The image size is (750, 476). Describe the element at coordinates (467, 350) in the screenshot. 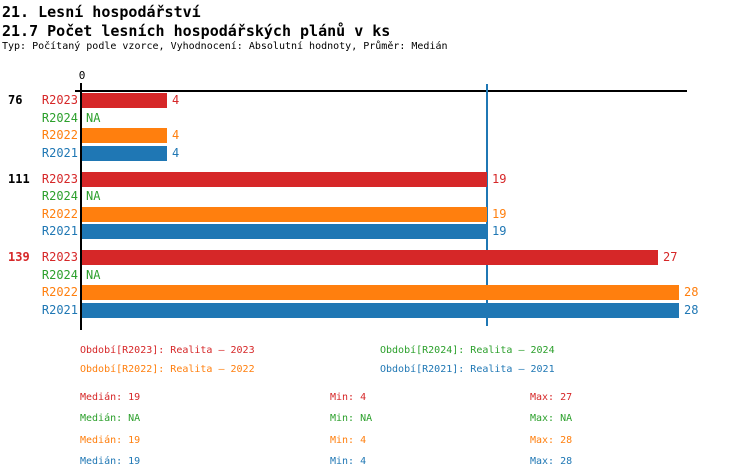

I see `legend-item: Období[R2024]: Realita – 2024` at that location.